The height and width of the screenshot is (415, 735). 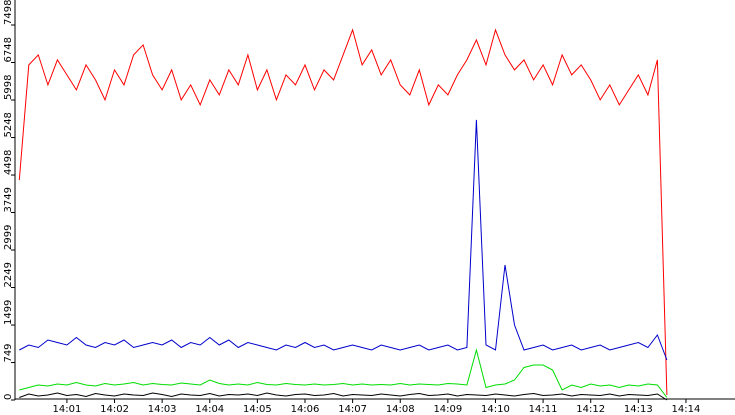 I want to click on x-tick-label: 14:12, so click(x=590, y=409).